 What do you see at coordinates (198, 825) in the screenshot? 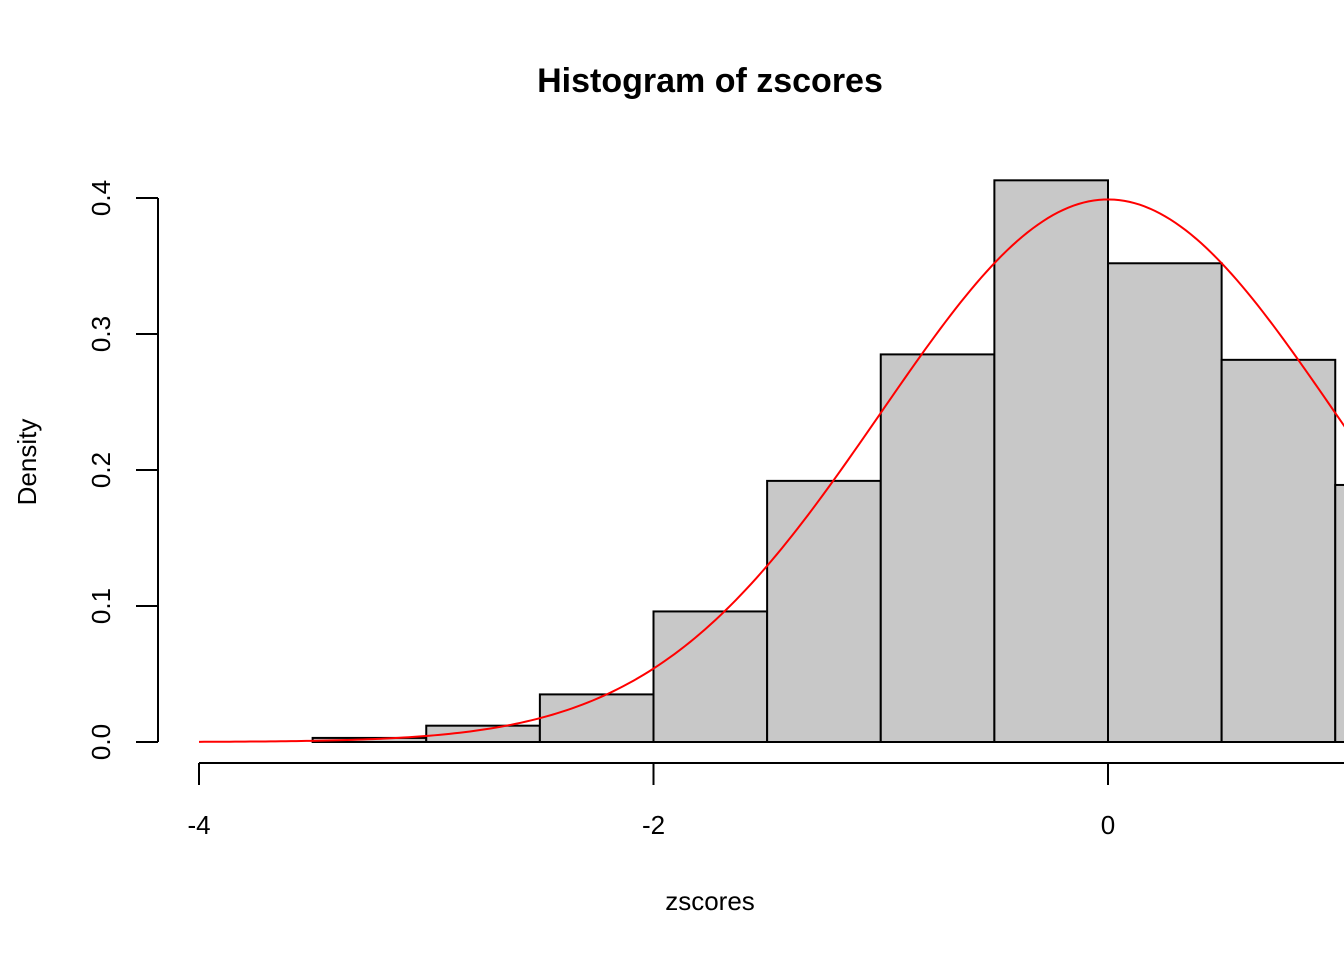
I see `x-tick-label: -4` at bounding box center [198, 825].